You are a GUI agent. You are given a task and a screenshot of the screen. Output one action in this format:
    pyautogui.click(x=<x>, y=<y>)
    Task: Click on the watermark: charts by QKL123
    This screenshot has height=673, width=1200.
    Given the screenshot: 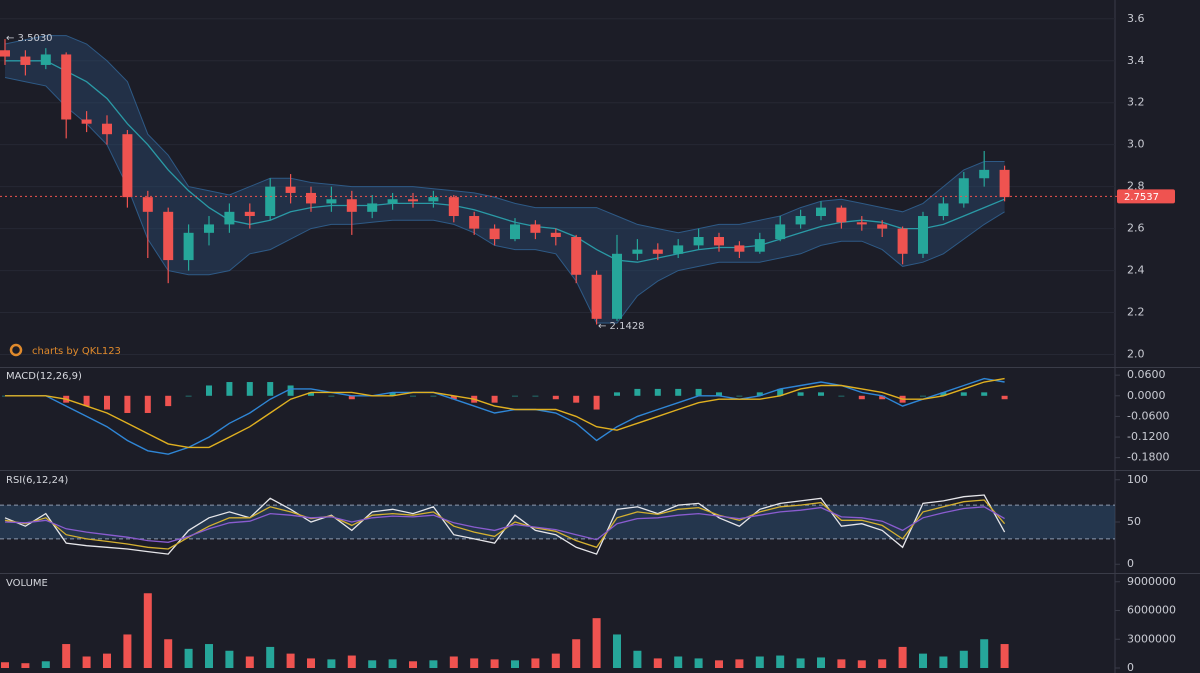 What is the action you would take?
    pyautogui.click(x=76, y=351)
    